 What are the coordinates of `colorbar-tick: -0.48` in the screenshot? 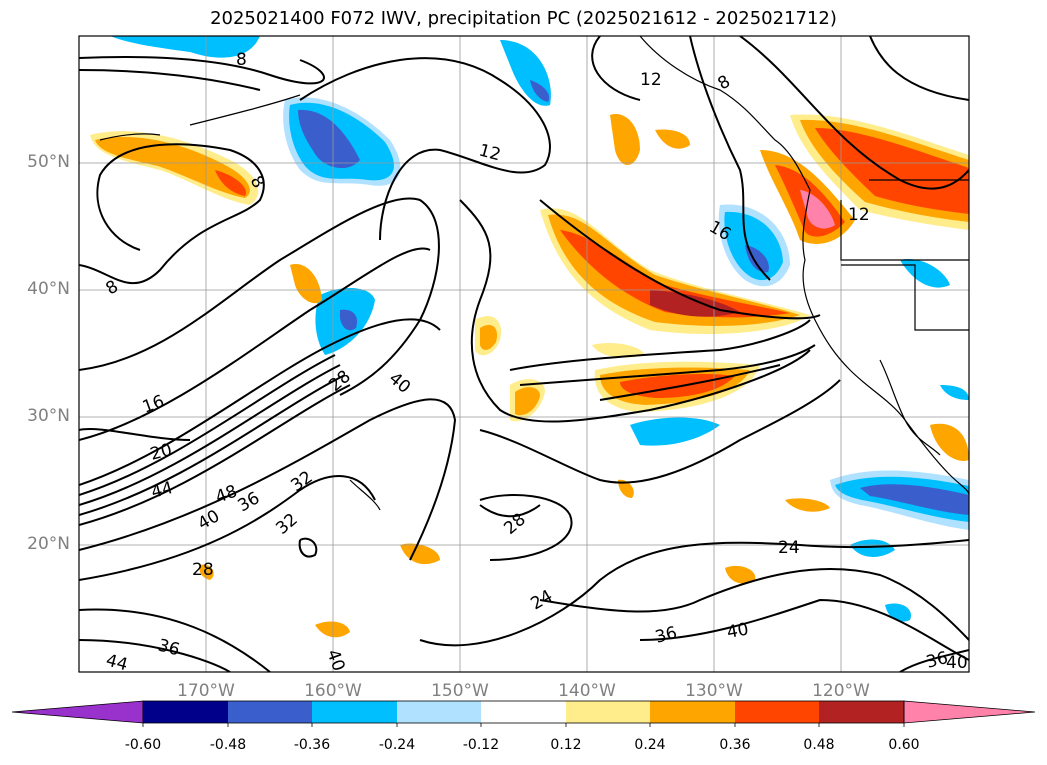 It's located at (228, 745).